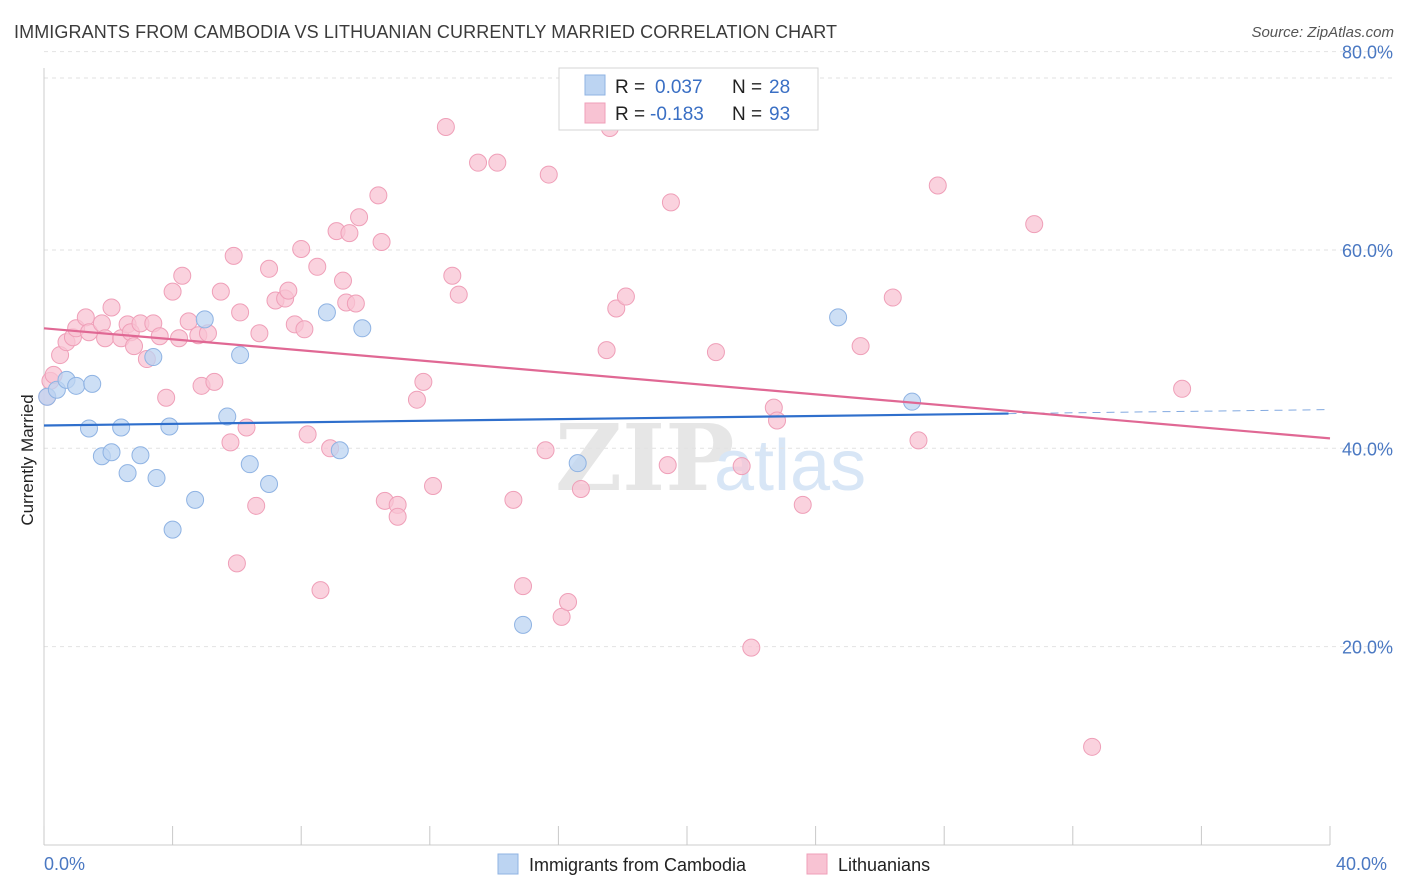 The height and width of the screenshot is (892, 1406). I want to click on legend-swatch-lithuanian, so click(595, 113).